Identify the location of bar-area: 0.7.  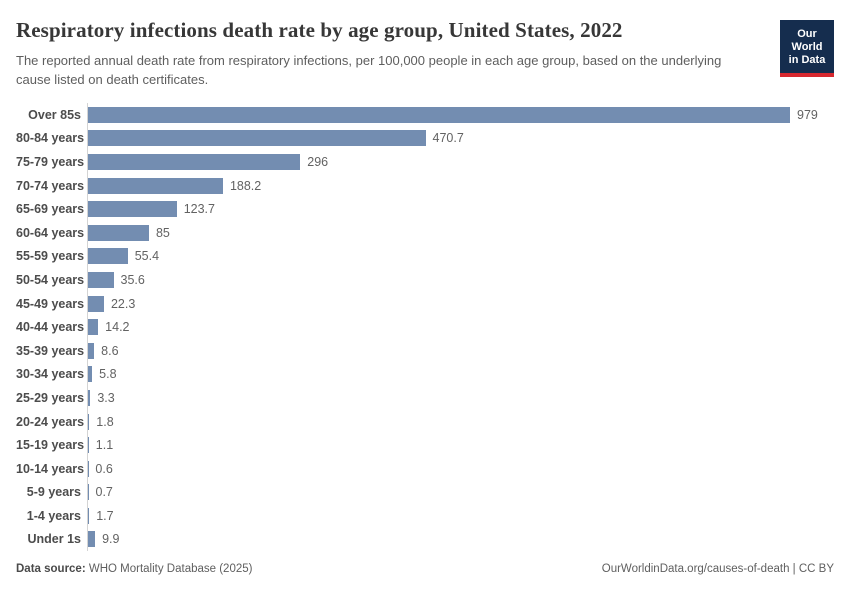
(460, 492).